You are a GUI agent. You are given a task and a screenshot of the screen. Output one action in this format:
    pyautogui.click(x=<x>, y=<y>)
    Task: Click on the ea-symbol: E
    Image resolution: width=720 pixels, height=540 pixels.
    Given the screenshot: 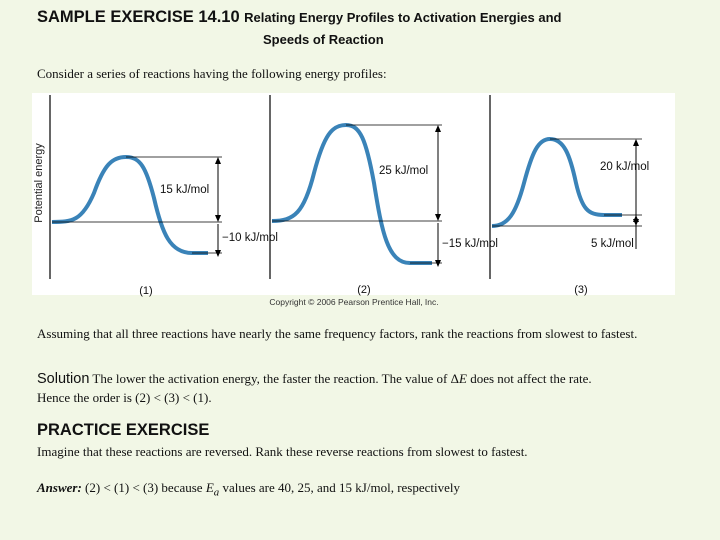 What is the action you would take?
    pyautogui.click(x=209, y=487)
    